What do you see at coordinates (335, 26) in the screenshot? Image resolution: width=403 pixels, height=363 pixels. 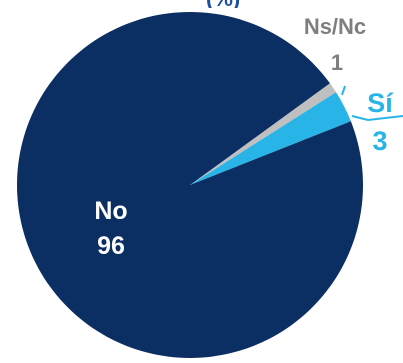 I see `slice-label-nsnc: Ns/Nc` at bounding box center [335, 26].